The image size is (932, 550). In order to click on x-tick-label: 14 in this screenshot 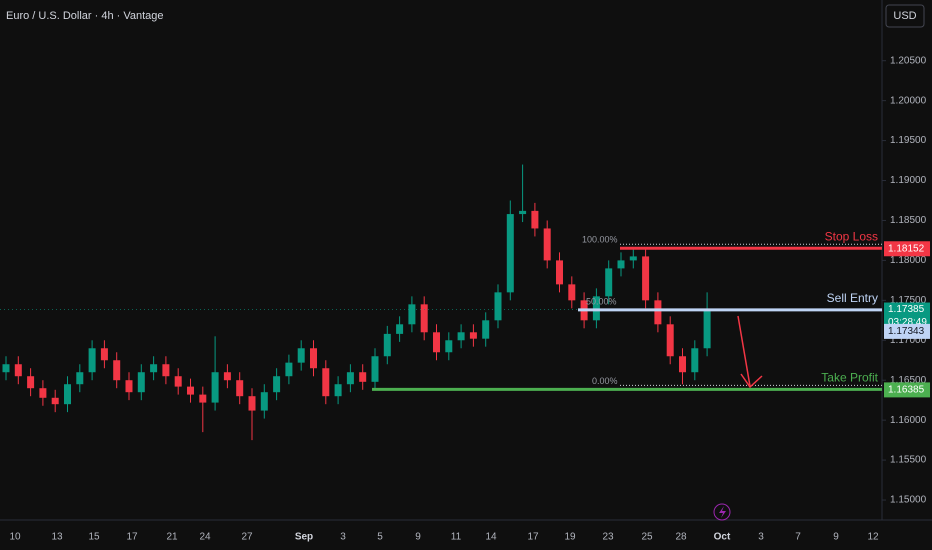, I will do `click(491, 537)`.